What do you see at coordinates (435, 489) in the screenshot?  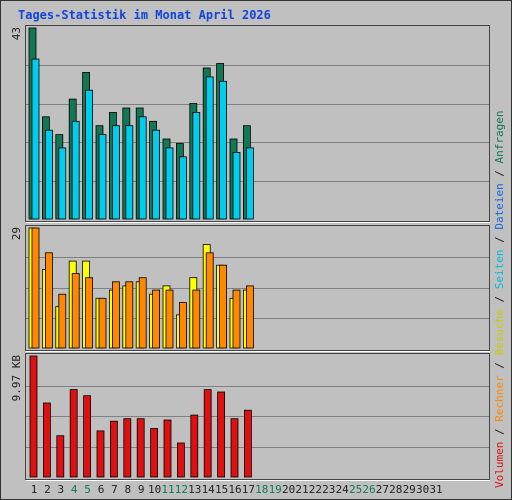 I see `x-tick-label: 31` at bounding box center [435, 489].